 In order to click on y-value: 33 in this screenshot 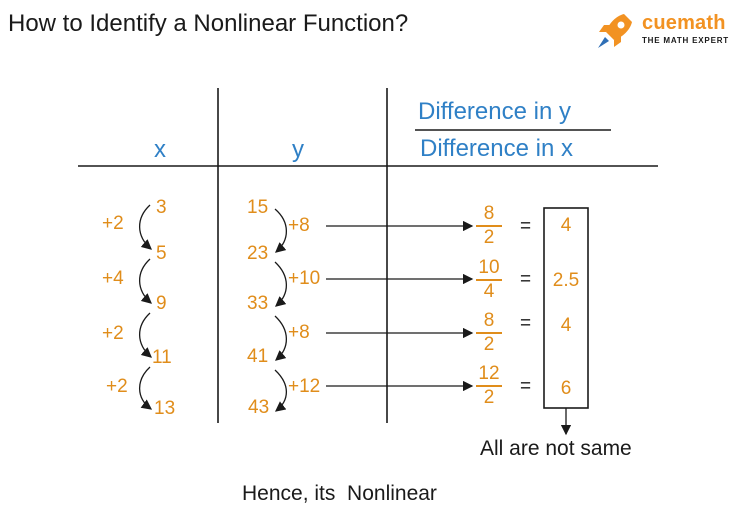, I will do `click(258, 303)`.